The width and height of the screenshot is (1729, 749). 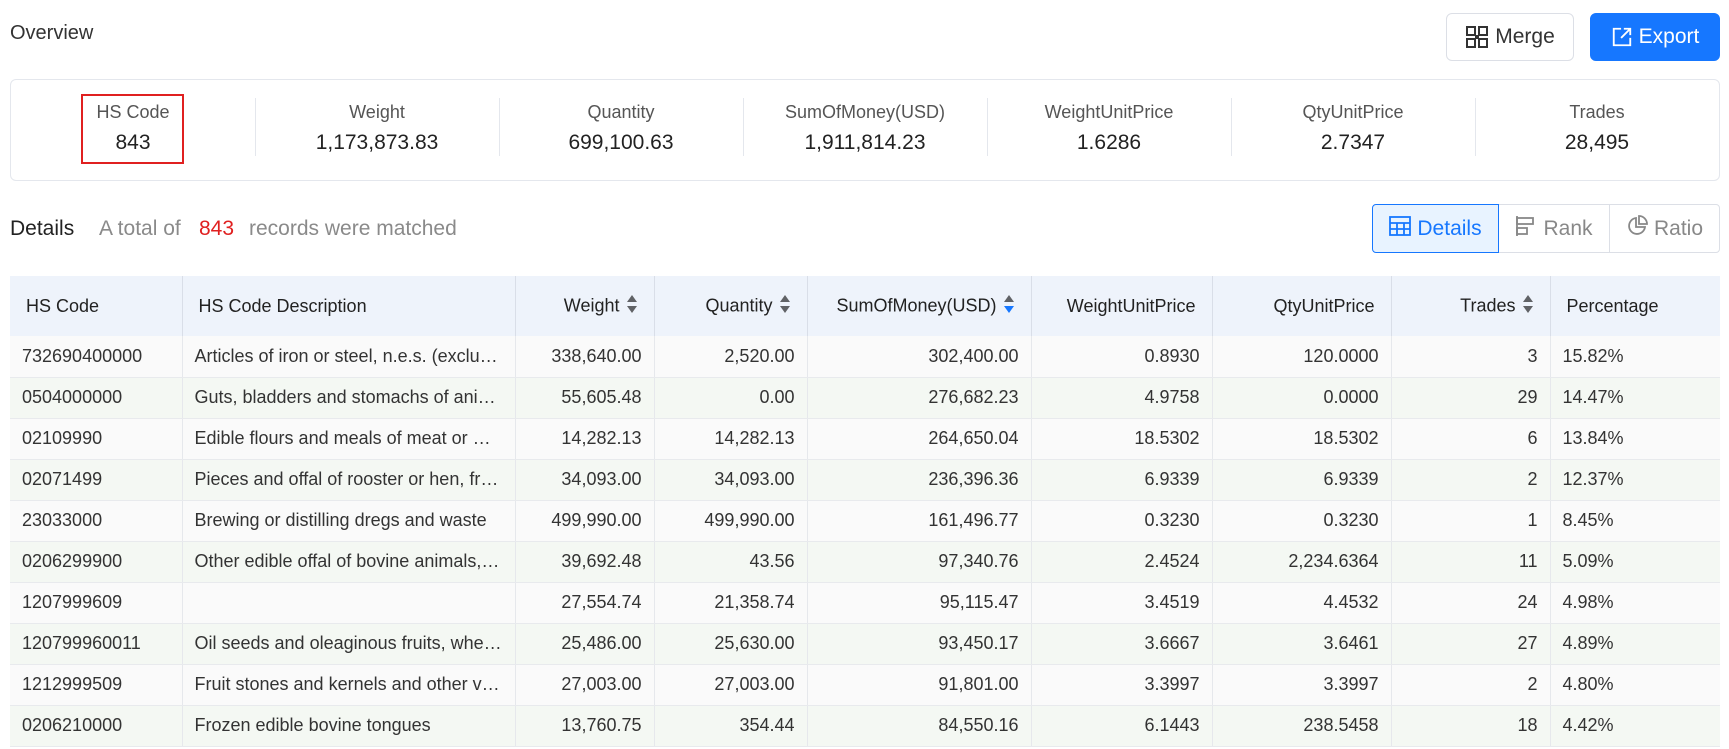 What do you see at coordinates (1634, 398) in the screenshot?
I see `cell-percentage: 14.47%` at bounding box center [1634, 398].